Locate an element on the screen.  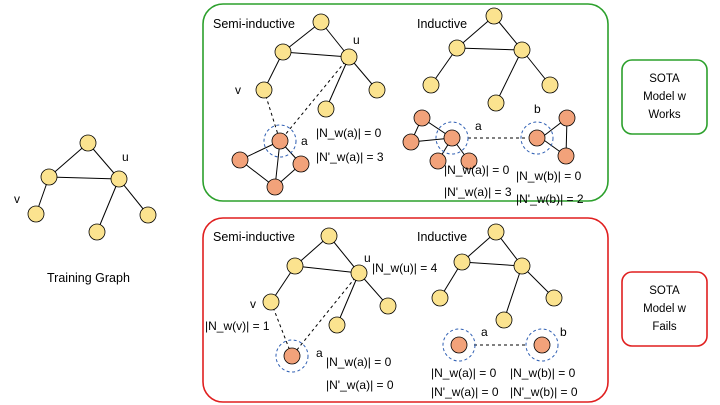
works-semi-graph is located at coordinates (308, 104).